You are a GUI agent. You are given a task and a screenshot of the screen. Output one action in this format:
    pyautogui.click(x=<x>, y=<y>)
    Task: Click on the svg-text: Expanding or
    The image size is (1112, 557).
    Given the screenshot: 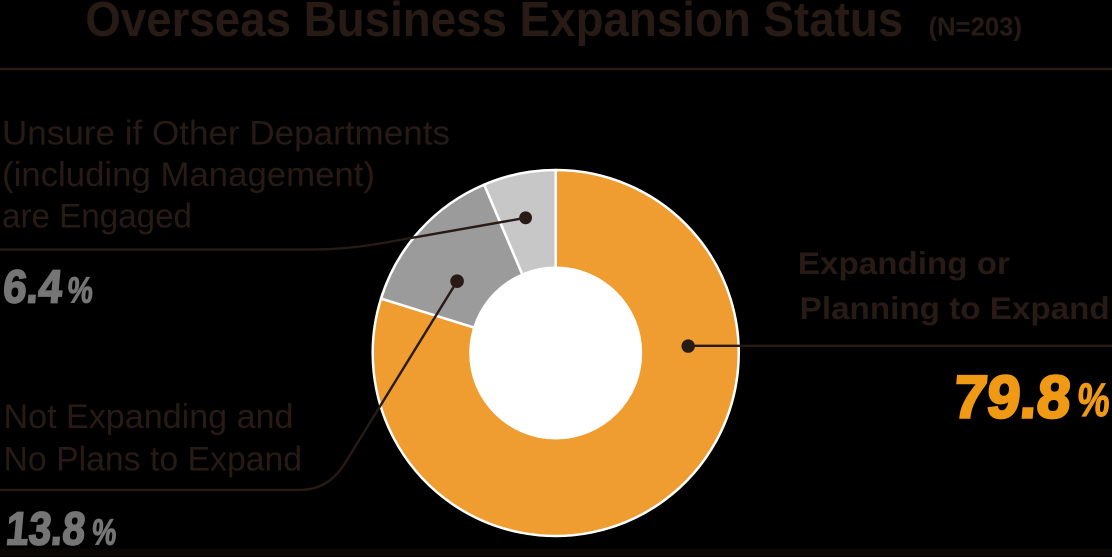 What is the action you would take?
    pyautogui.click(x=904, y=263)
    